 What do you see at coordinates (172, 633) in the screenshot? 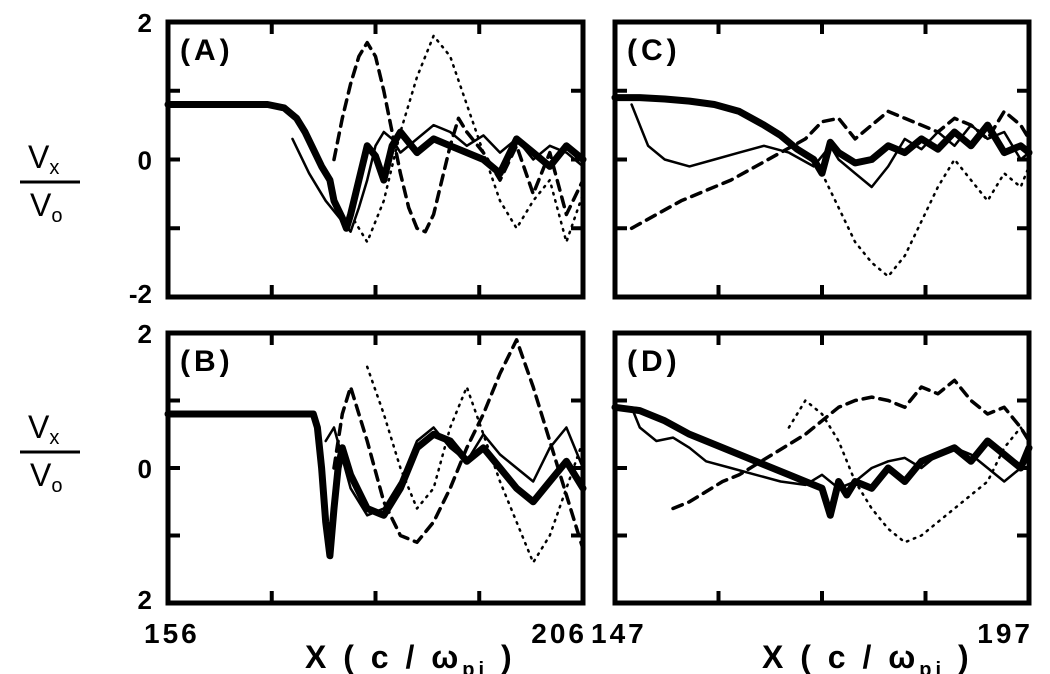
I see `x-tick-label: 156` at bounding box center [172, 633].